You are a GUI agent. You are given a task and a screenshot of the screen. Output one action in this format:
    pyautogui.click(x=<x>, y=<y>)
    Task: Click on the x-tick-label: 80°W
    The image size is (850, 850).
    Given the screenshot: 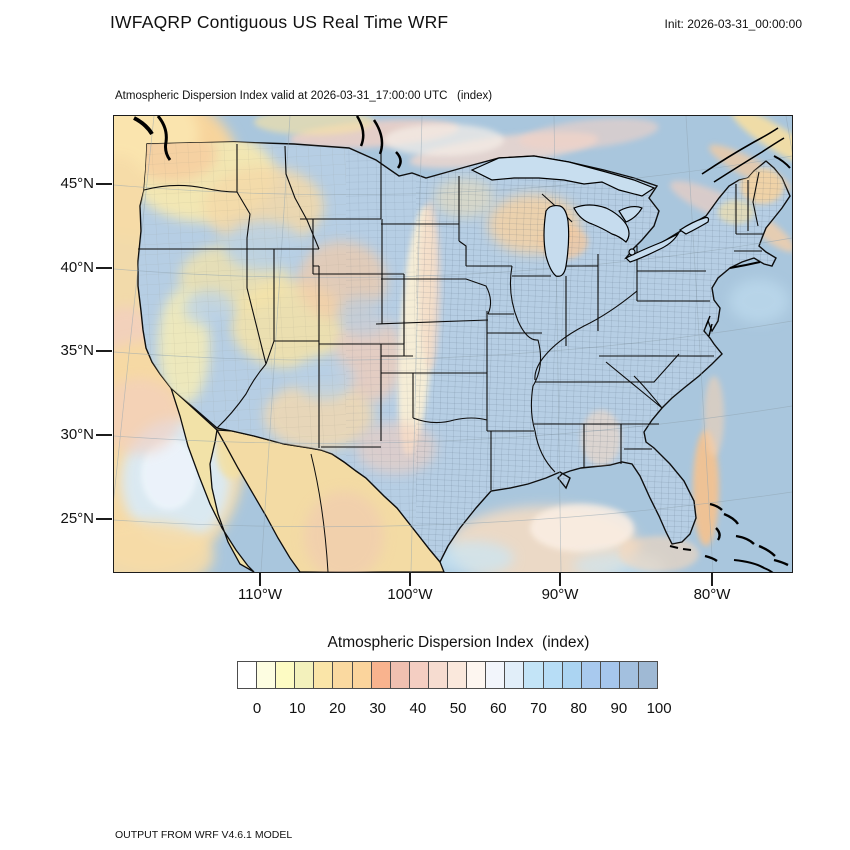 What is the action you would take?
    pyautogui.click(x=712, y=594)
    